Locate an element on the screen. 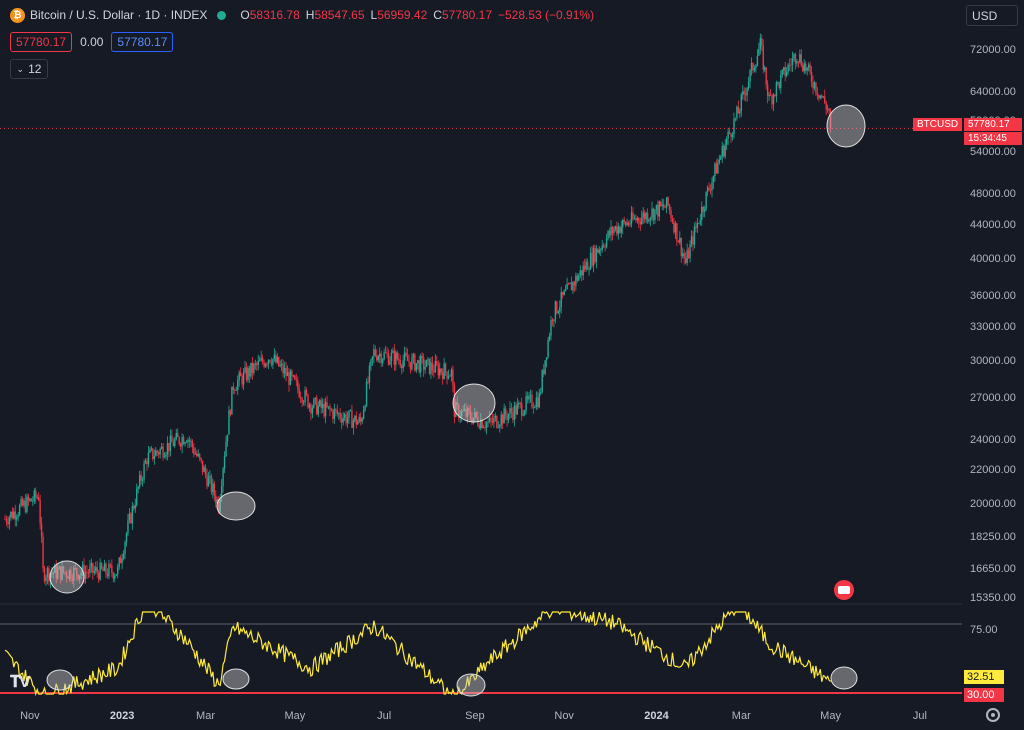 The width and height of the screenshot is (1024, 730). indicators-toggle: ⌄ 12 is located at coordinates (29, 69).